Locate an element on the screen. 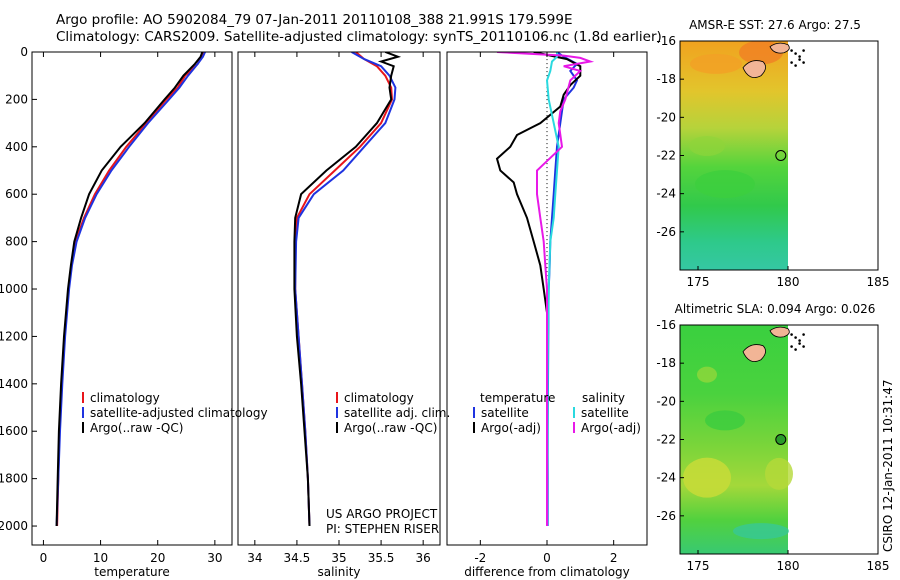 The image size is (900, 580). y-tick-label: 1600 is located at coordinates (14, 431).